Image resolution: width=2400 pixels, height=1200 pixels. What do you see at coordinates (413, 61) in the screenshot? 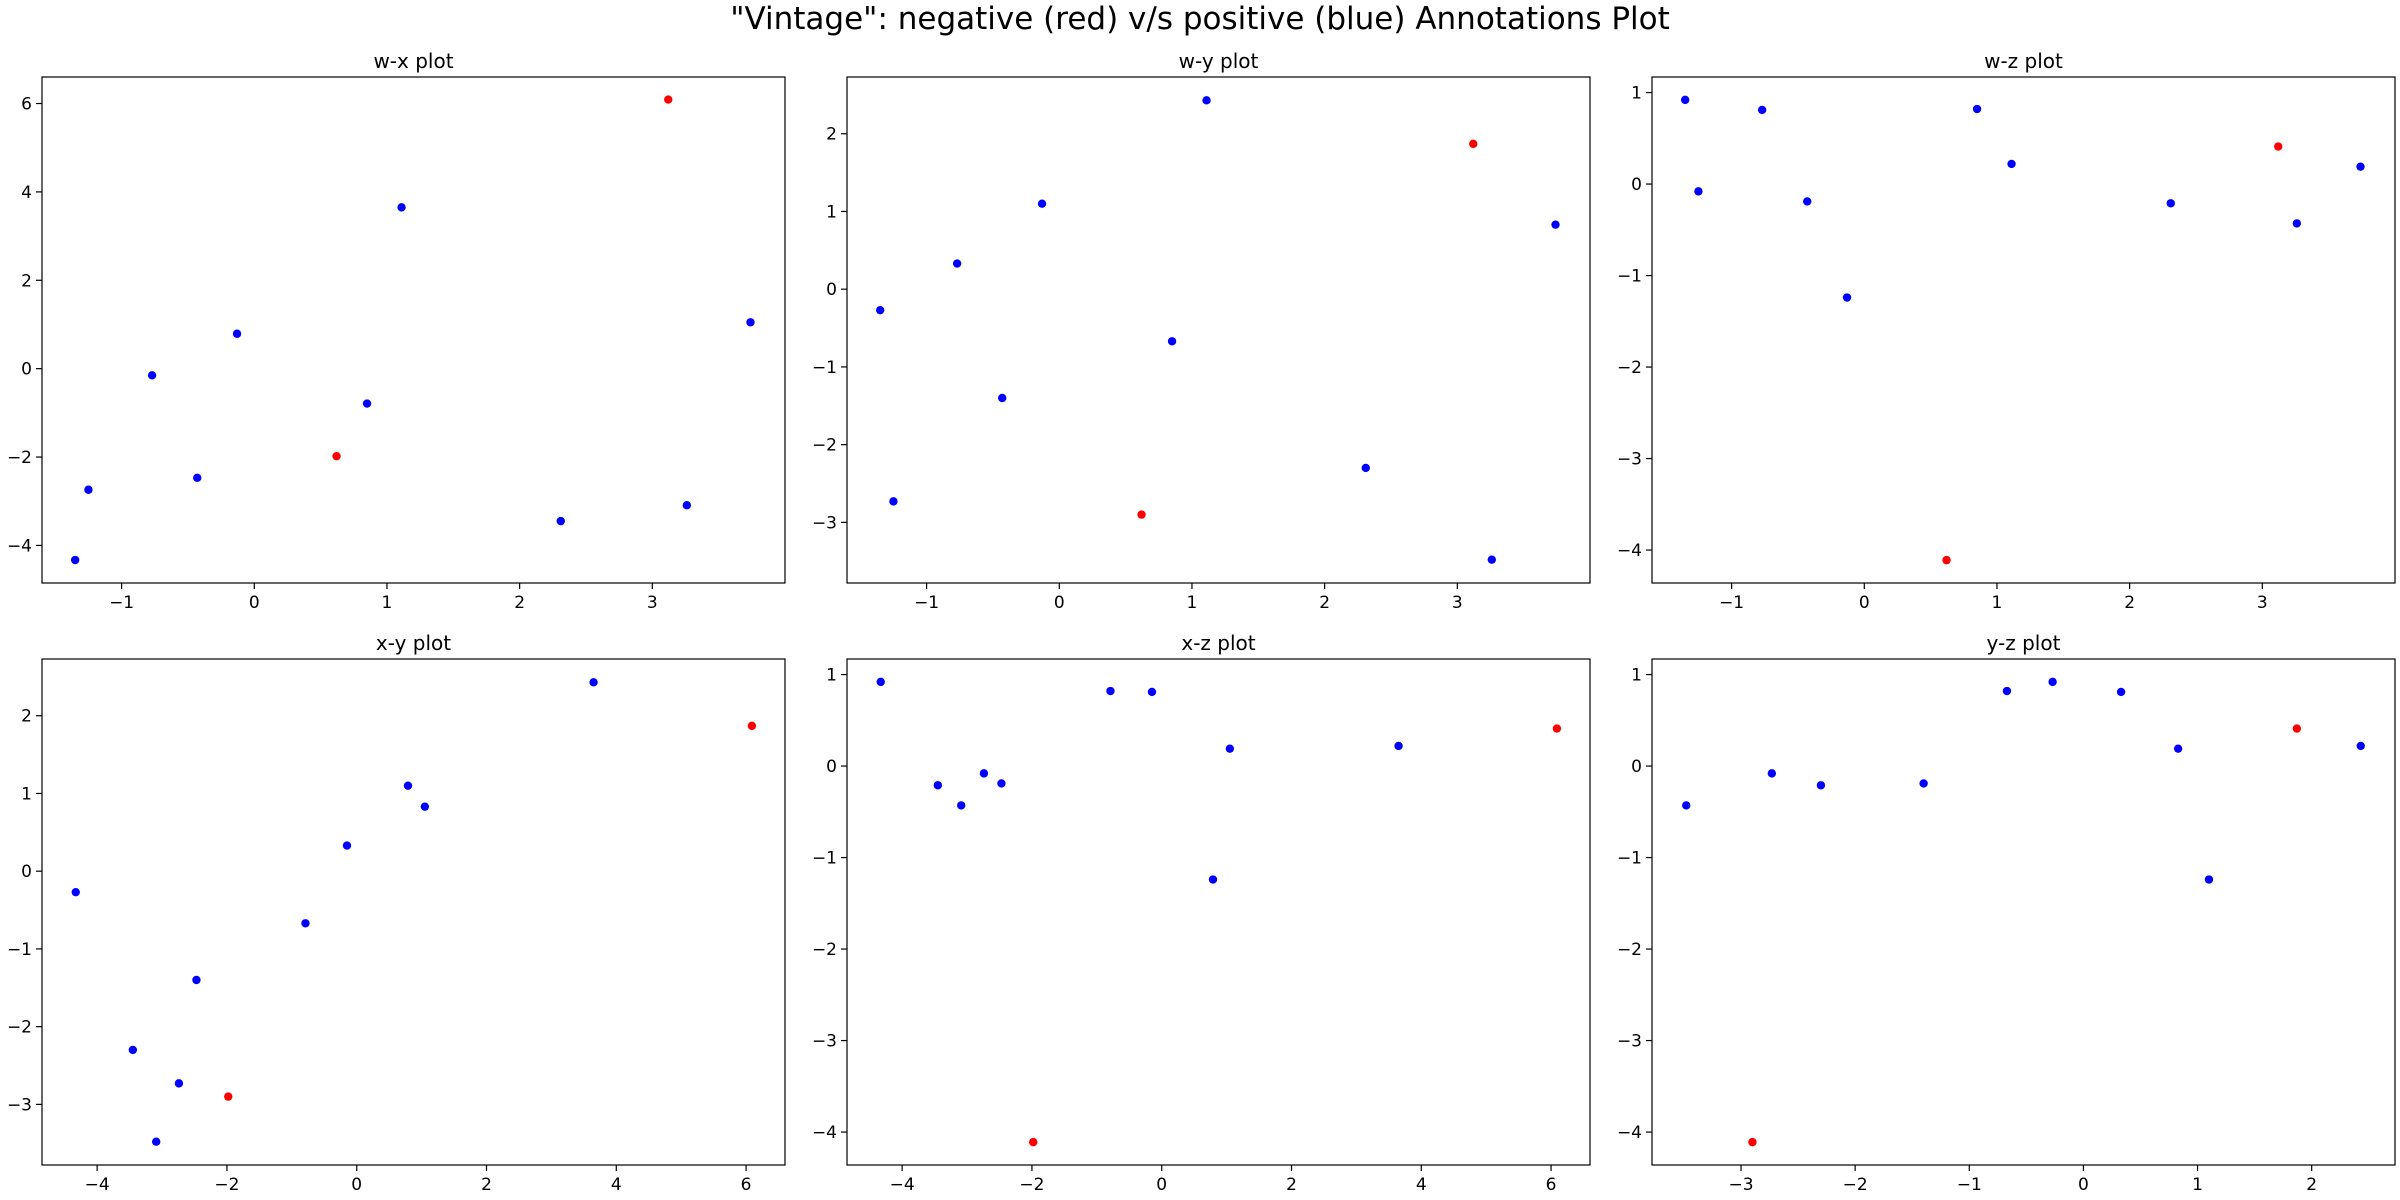
I see `subplot-title: w-x plot` at bounding box center [413, 61].